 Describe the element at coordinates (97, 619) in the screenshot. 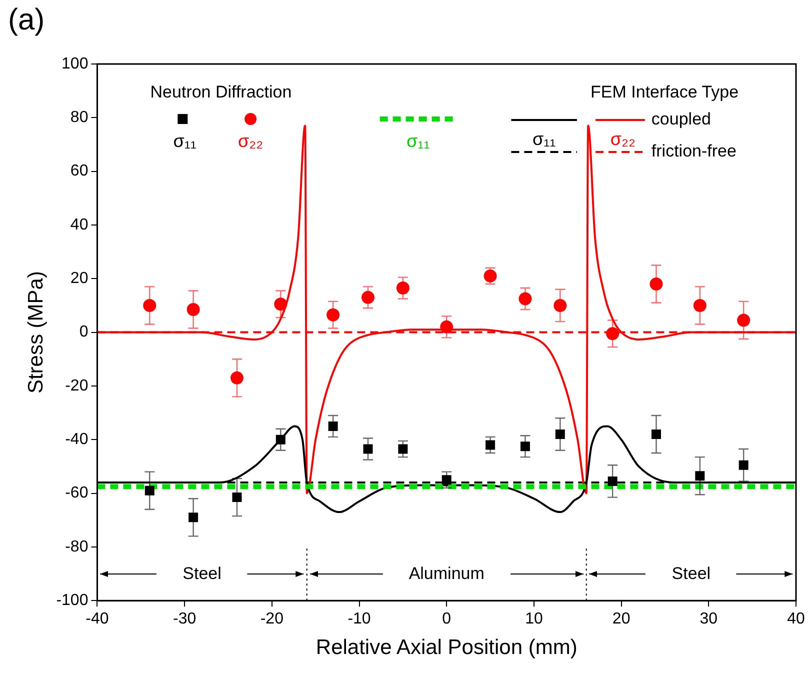

I see `x-tick-label: -40` at that location.